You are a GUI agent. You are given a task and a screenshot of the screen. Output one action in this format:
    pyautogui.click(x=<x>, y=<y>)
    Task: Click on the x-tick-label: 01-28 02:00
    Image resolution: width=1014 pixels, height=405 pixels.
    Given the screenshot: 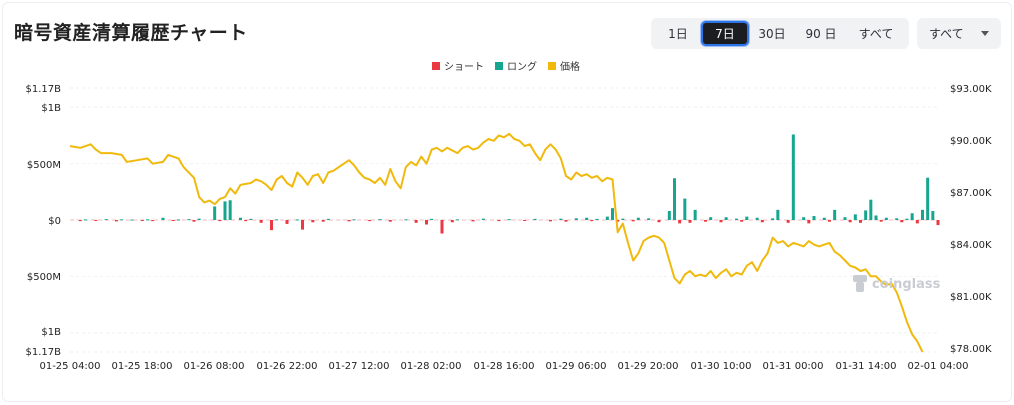 What is the action you would take?
    pyautogui.click(x=430, y=366)
    